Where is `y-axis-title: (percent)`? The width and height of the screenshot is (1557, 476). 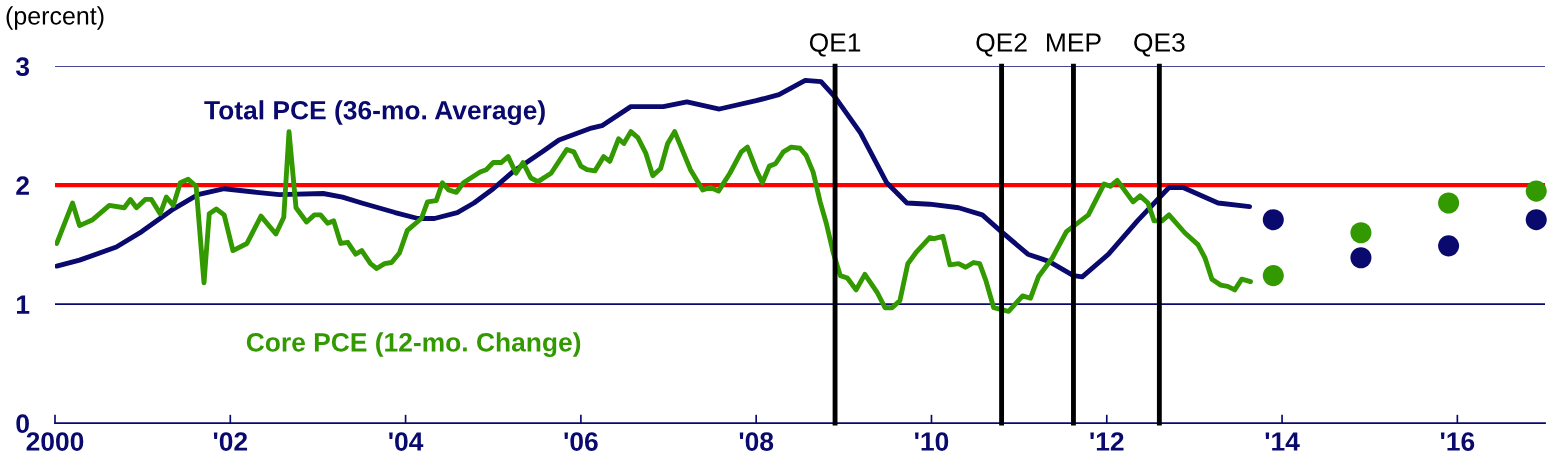 y-axis-title: (percent) is located at coordinates (55, 18).